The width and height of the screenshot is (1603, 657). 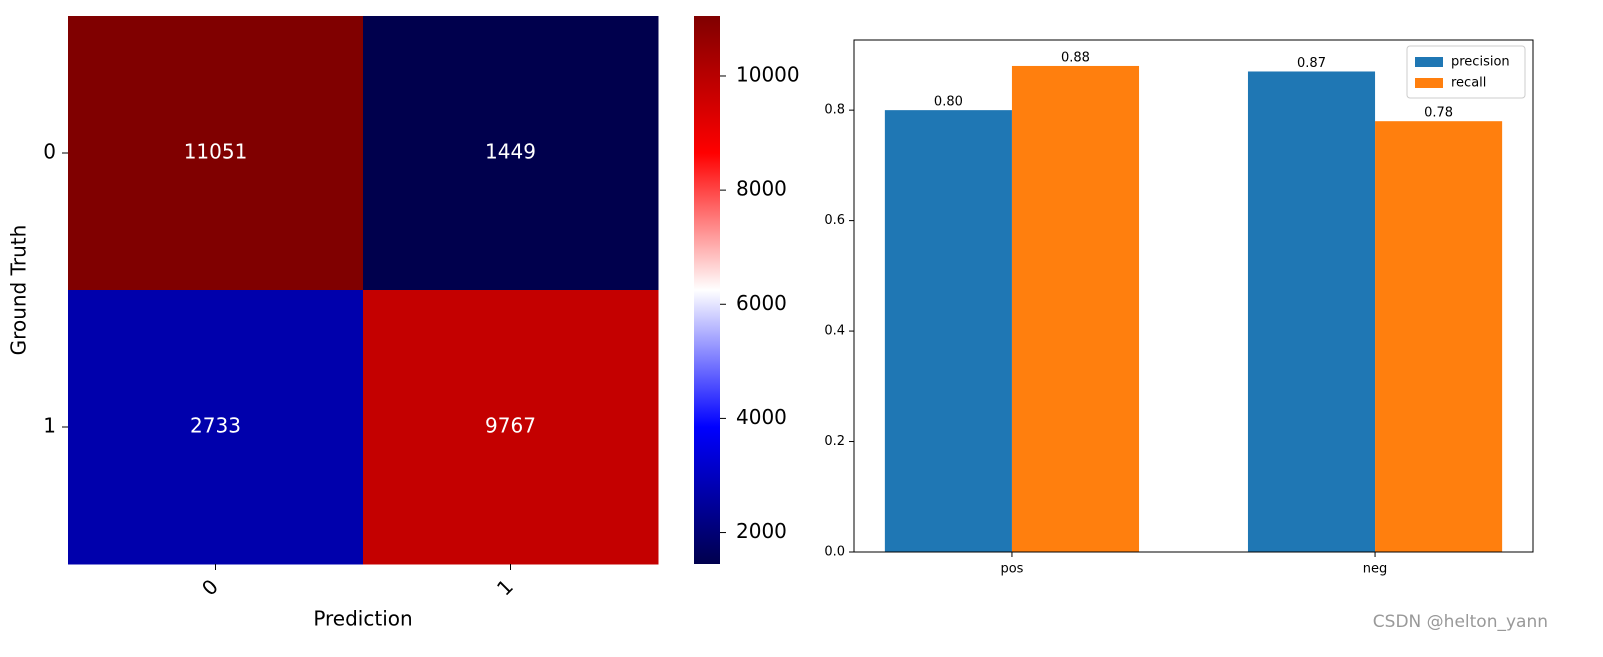 What do you see at coordinates (210, 587) in the screenshot?
I see `x-tick-label: 0` at bounding box center [210, 587].